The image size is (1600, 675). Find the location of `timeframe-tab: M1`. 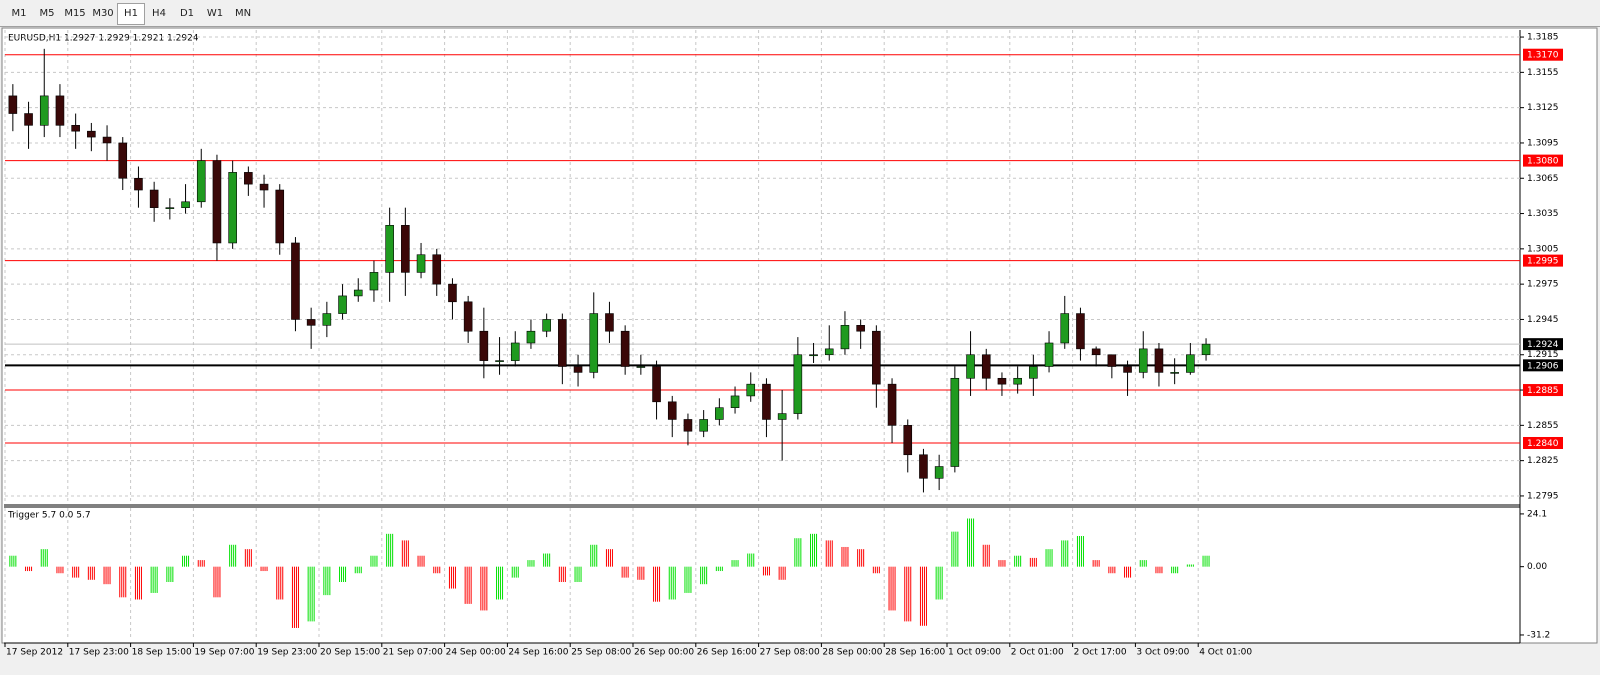

timeframe-tab: M1 is located at coordinates (19, 13).